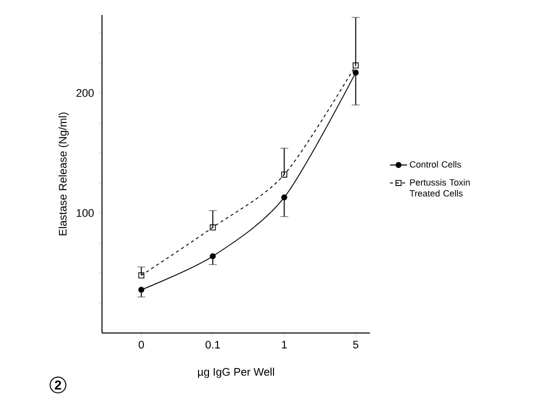 Image resolution: width=551 pixels, height=415 pixels. Describe the element at coordinates (63, 174) in the screenshot. I see `y-axis-title: Elastase Release (Ng/ml)` at that location.